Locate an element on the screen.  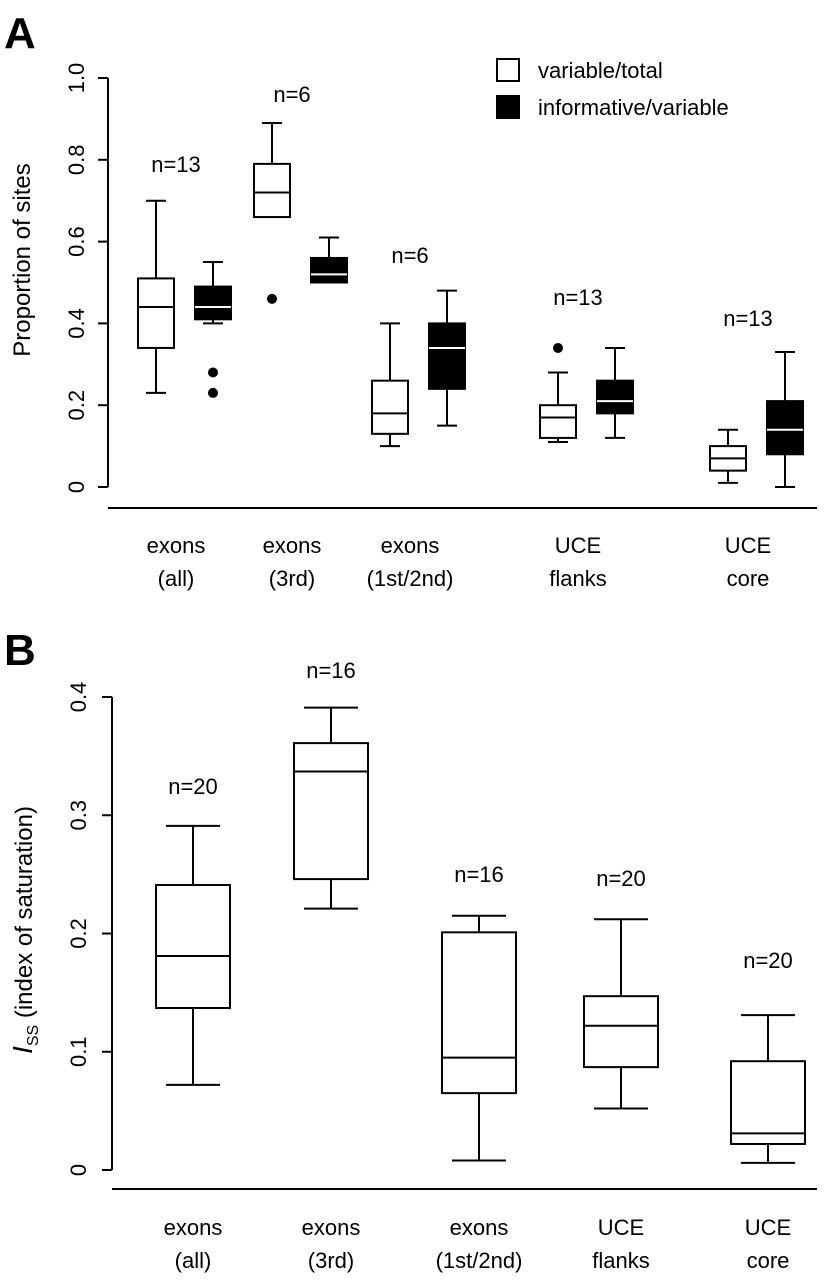
y-tick-label: 1.0 is located at coordinates (76, 78).